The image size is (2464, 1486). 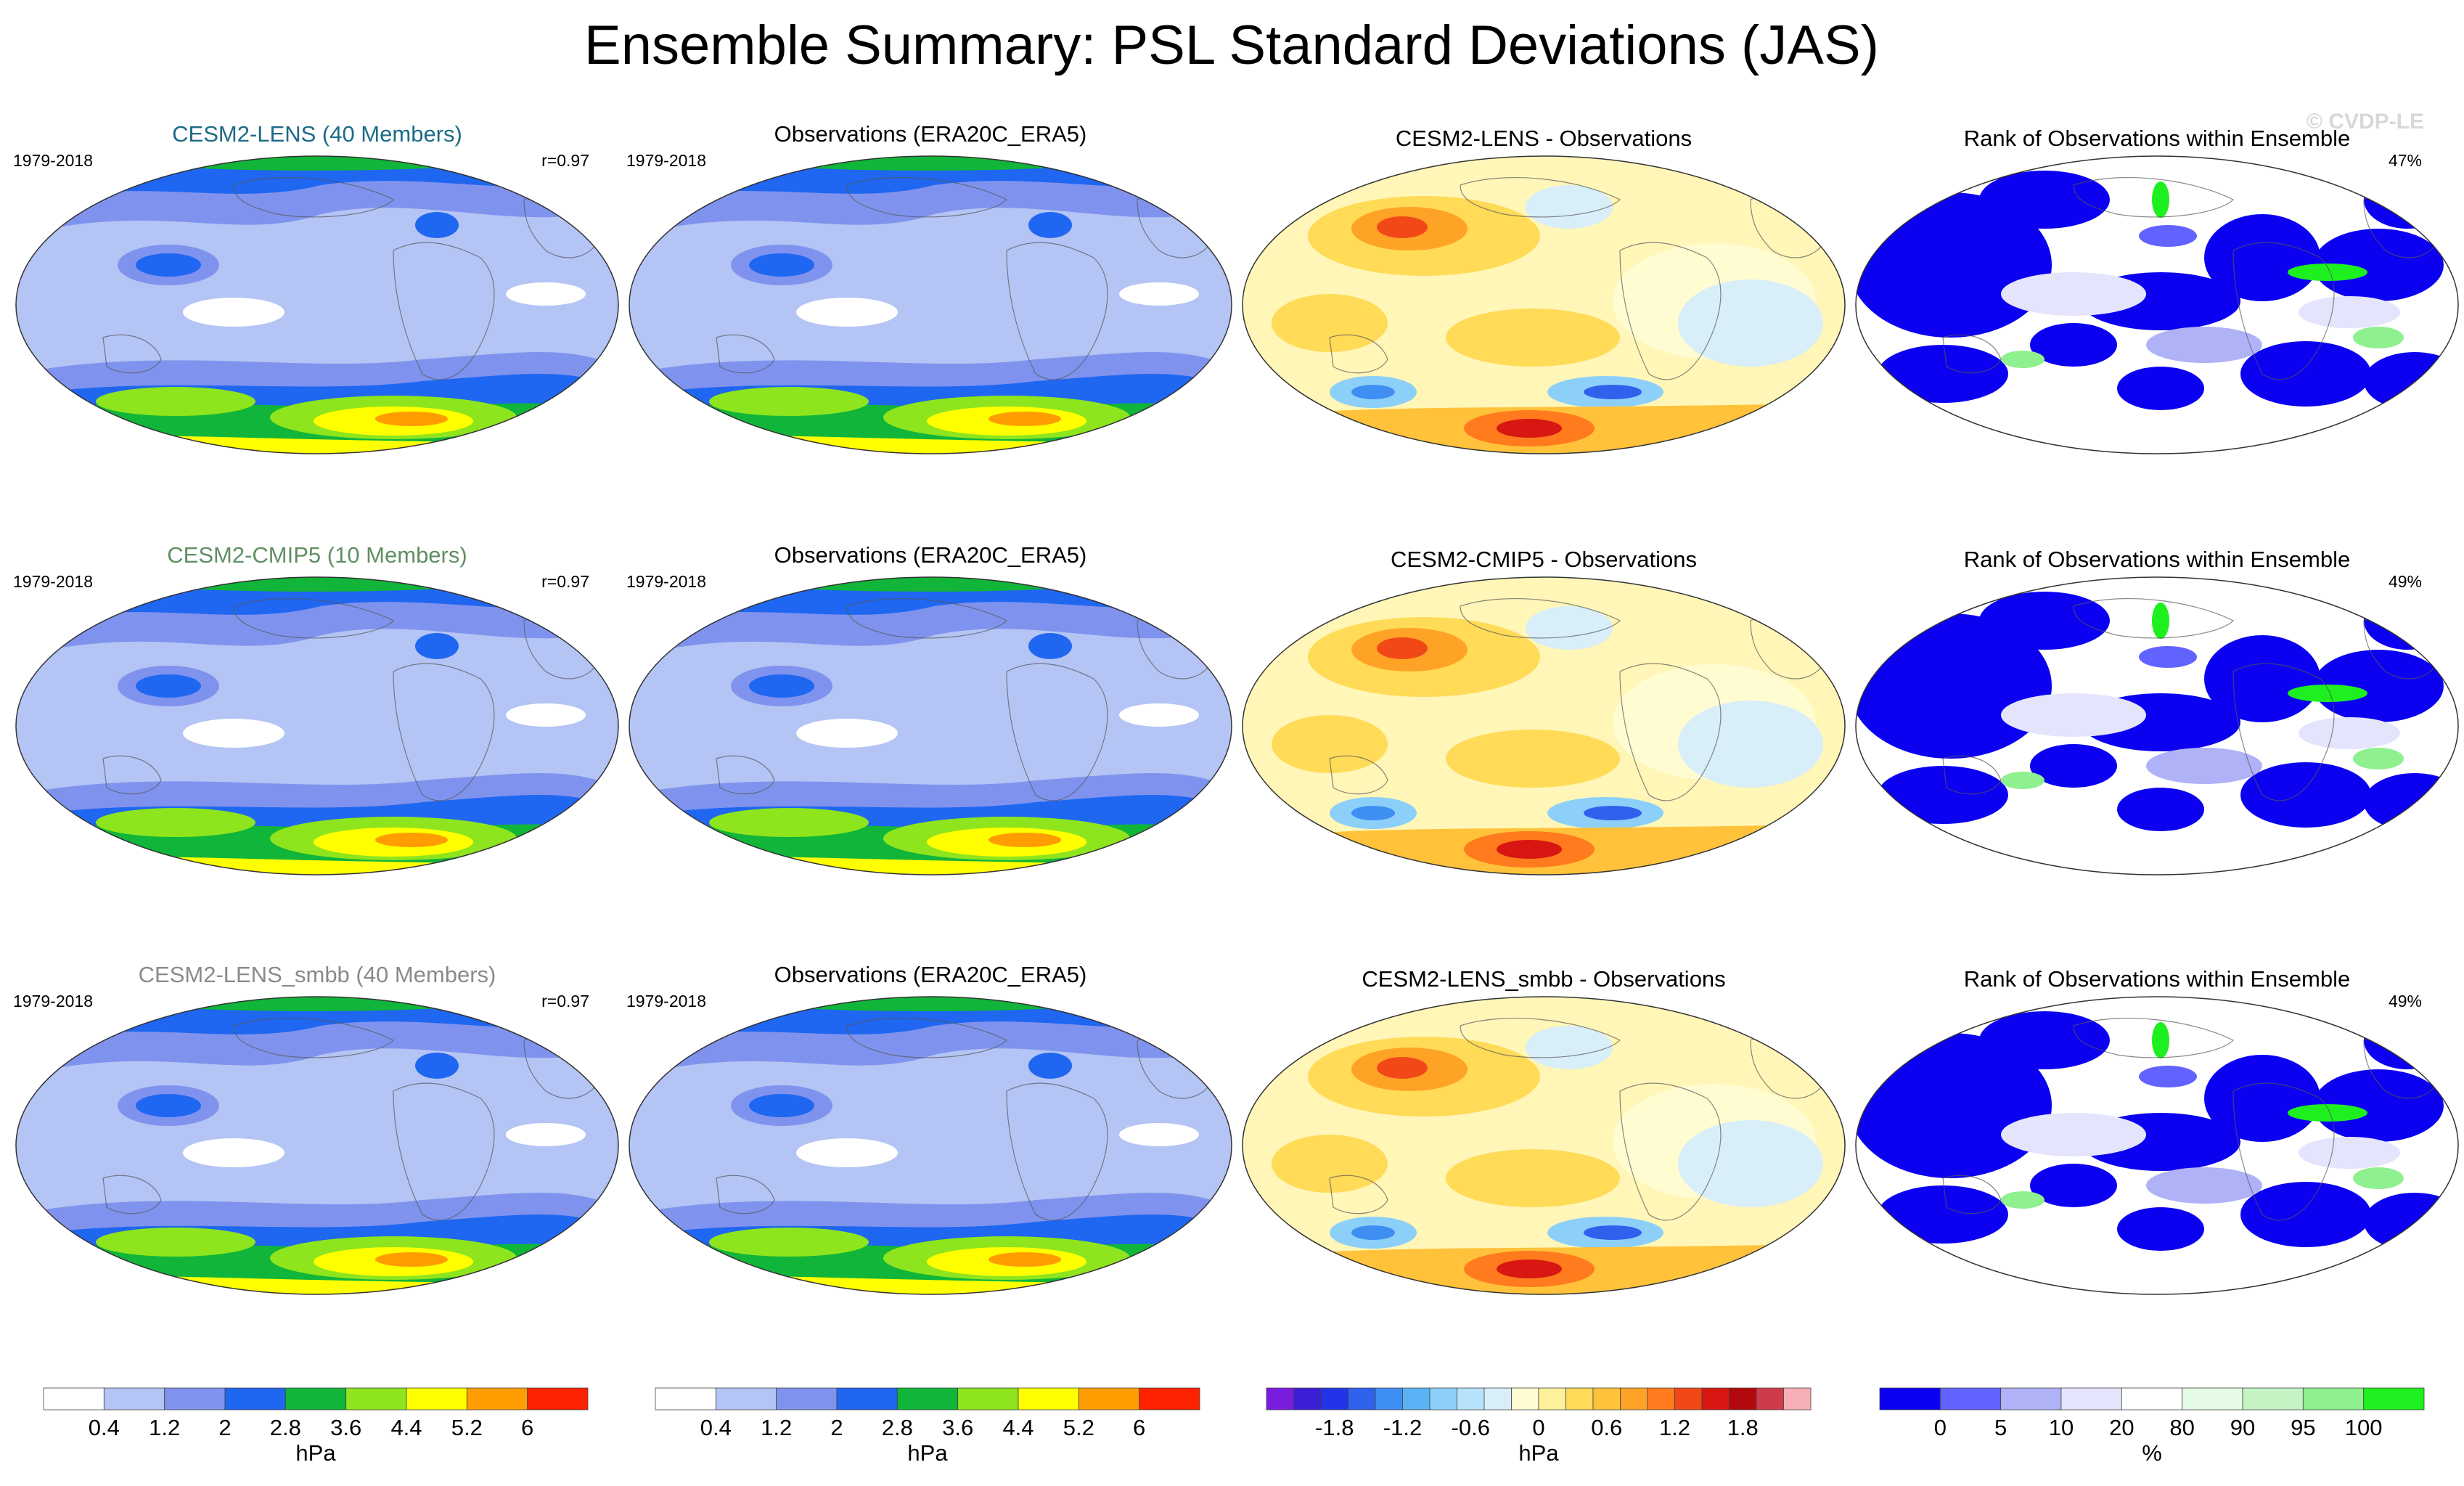 I want to click on colorbar-tick-5: 1.2, so click(x=1674, y=1427).